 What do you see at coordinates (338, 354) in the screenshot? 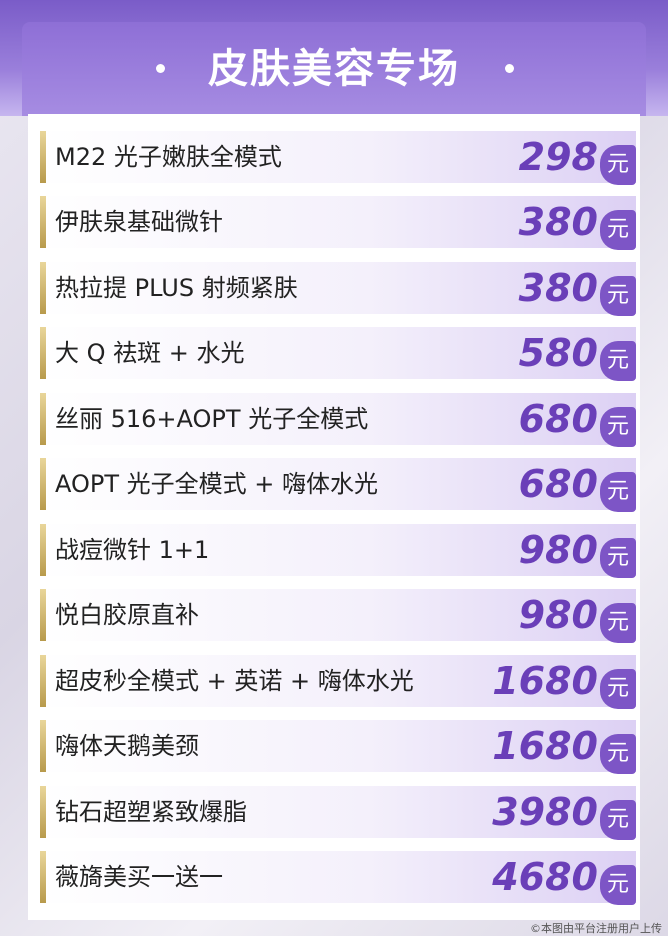
I see `item-row: 大 Q 祛斑 + 水光 580 元` at bounding box center [338, 354].